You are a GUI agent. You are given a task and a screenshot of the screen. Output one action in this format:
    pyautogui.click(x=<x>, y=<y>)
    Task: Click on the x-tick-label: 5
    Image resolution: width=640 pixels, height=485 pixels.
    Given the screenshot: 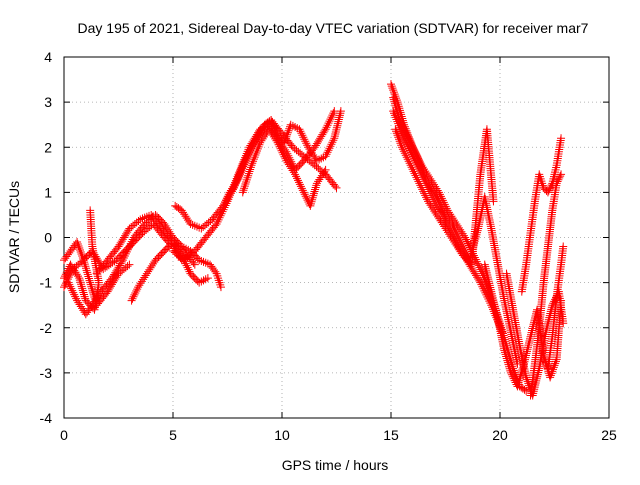 What is the action you would take?
    pyautogui.click(x=173, y=435)
    